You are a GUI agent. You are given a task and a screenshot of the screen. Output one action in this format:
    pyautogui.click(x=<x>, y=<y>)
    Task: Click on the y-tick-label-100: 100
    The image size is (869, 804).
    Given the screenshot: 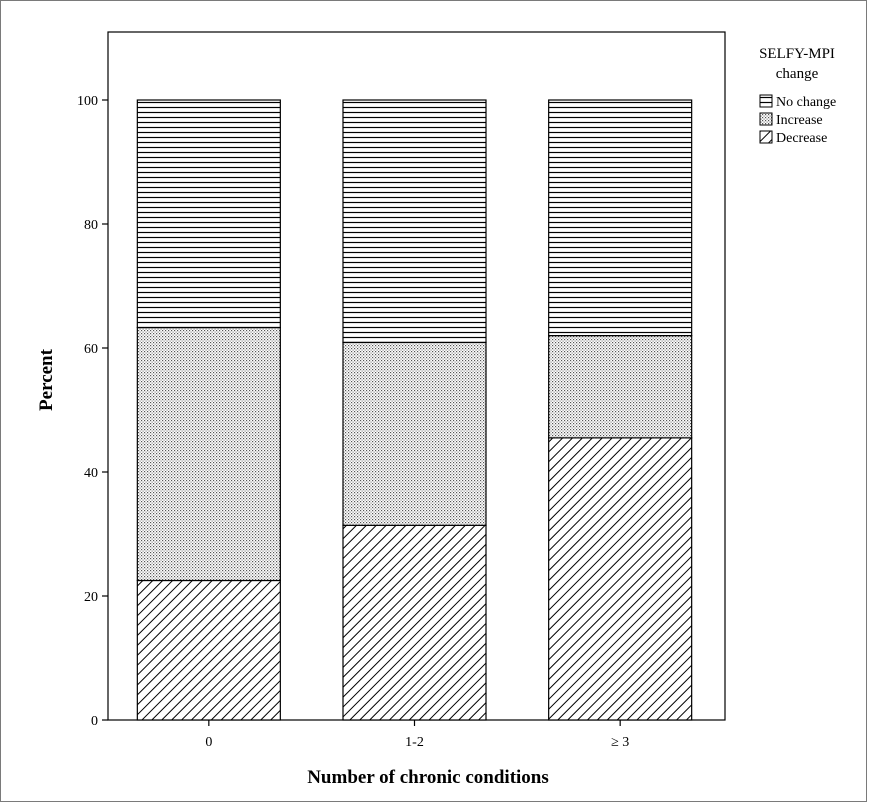 What is the action you would take?
    pyautogui.click(x=87, y=101)
    